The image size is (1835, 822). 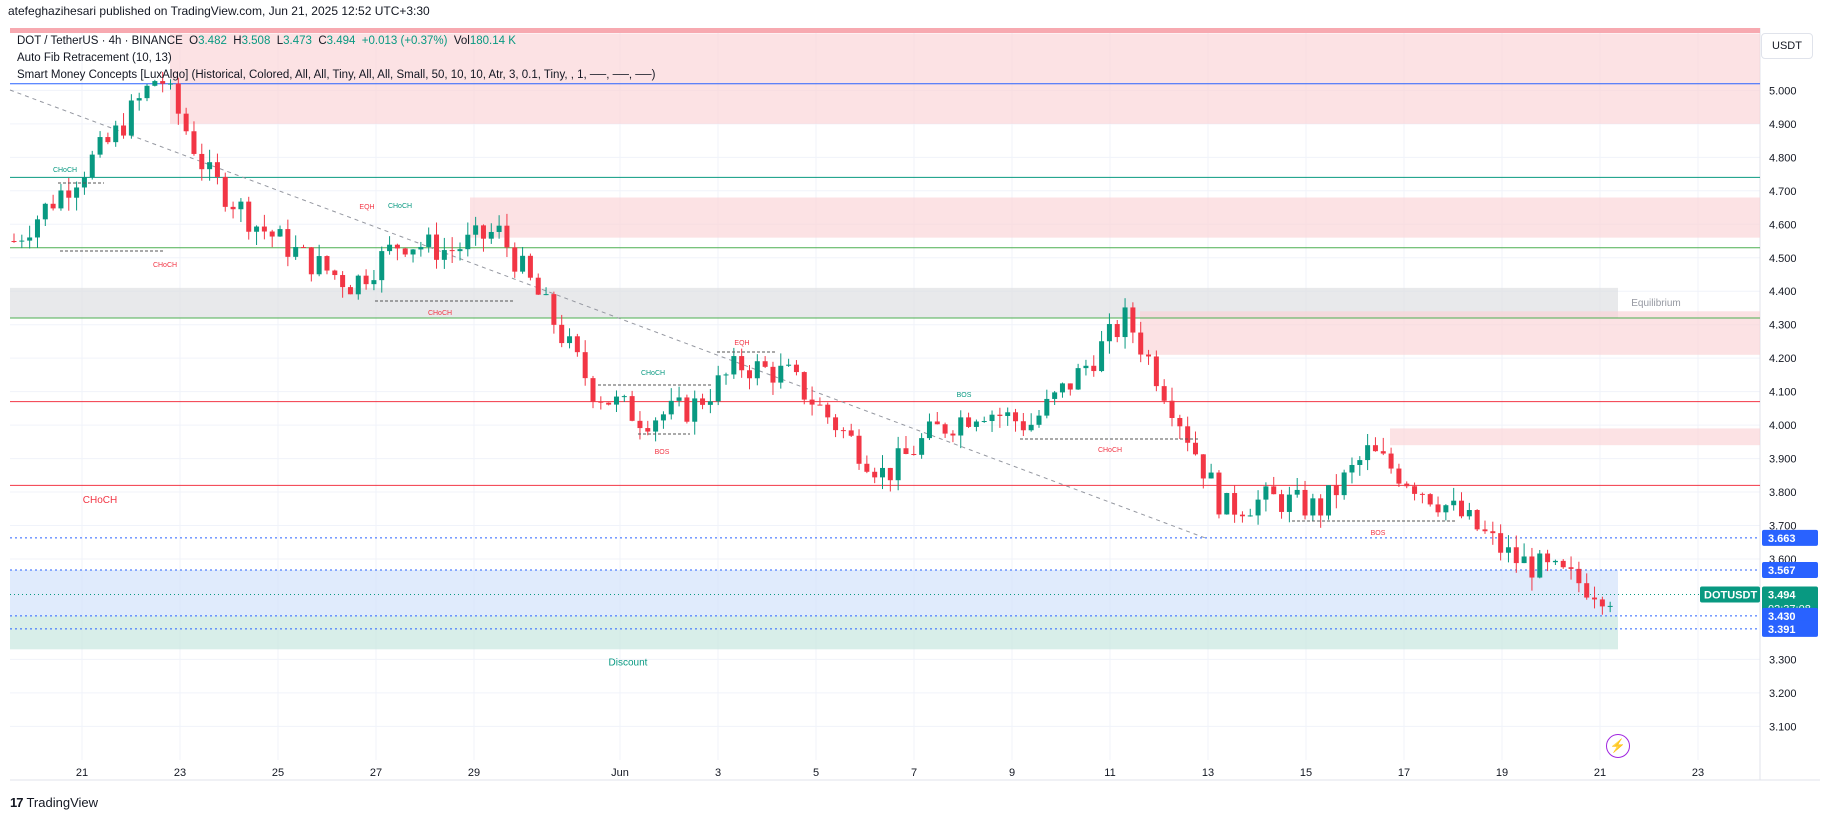 What do you see at coordinates (341, 41) in the screenshot?
I see `close-value: 3.494` at bounding box center [341, 41].